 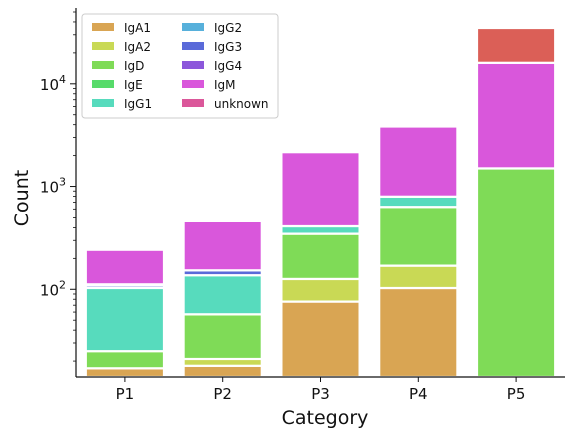 What do you see at coordinates (222, 337) in the screenshot?
I see `bar-segment-igd-p2` at bounding box center [222, 337].